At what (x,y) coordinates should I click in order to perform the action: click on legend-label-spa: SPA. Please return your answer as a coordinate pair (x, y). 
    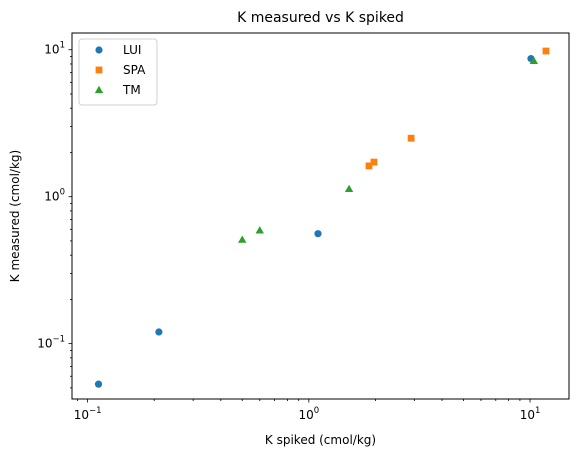
    Looking at the image, I should click on (134, 70).